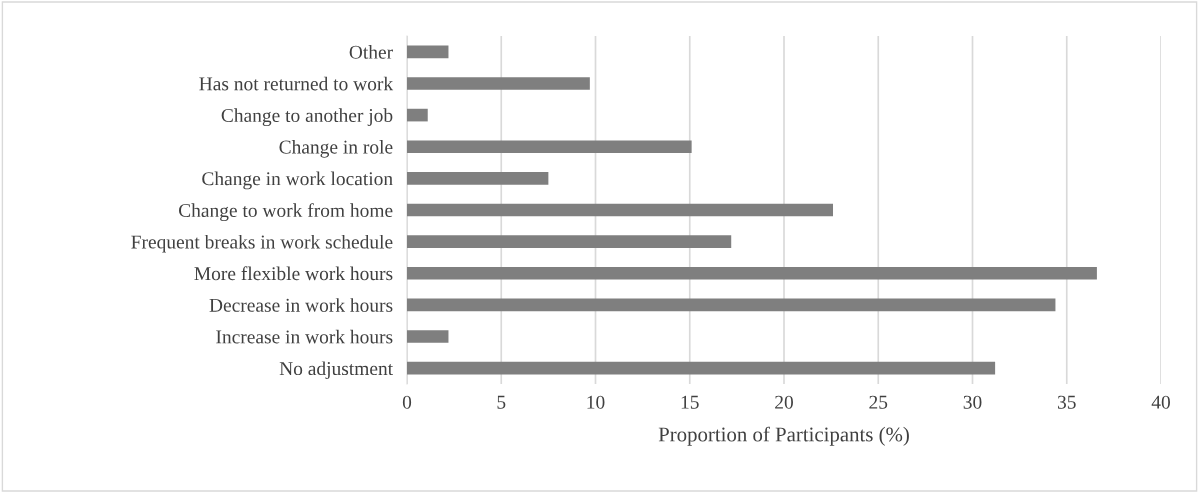 The width and height of the screenshot is (1199, 492). I want to click on x-tick-label: 15, so click(690, 402).